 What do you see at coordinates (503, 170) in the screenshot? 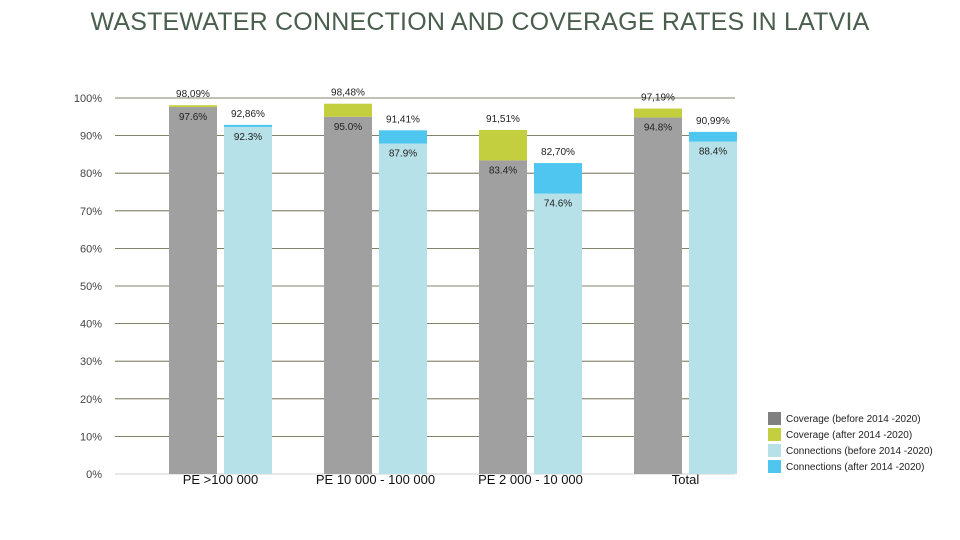
I see `data-label-coverage-before: 83.4%` at bounding box center [503, 170].